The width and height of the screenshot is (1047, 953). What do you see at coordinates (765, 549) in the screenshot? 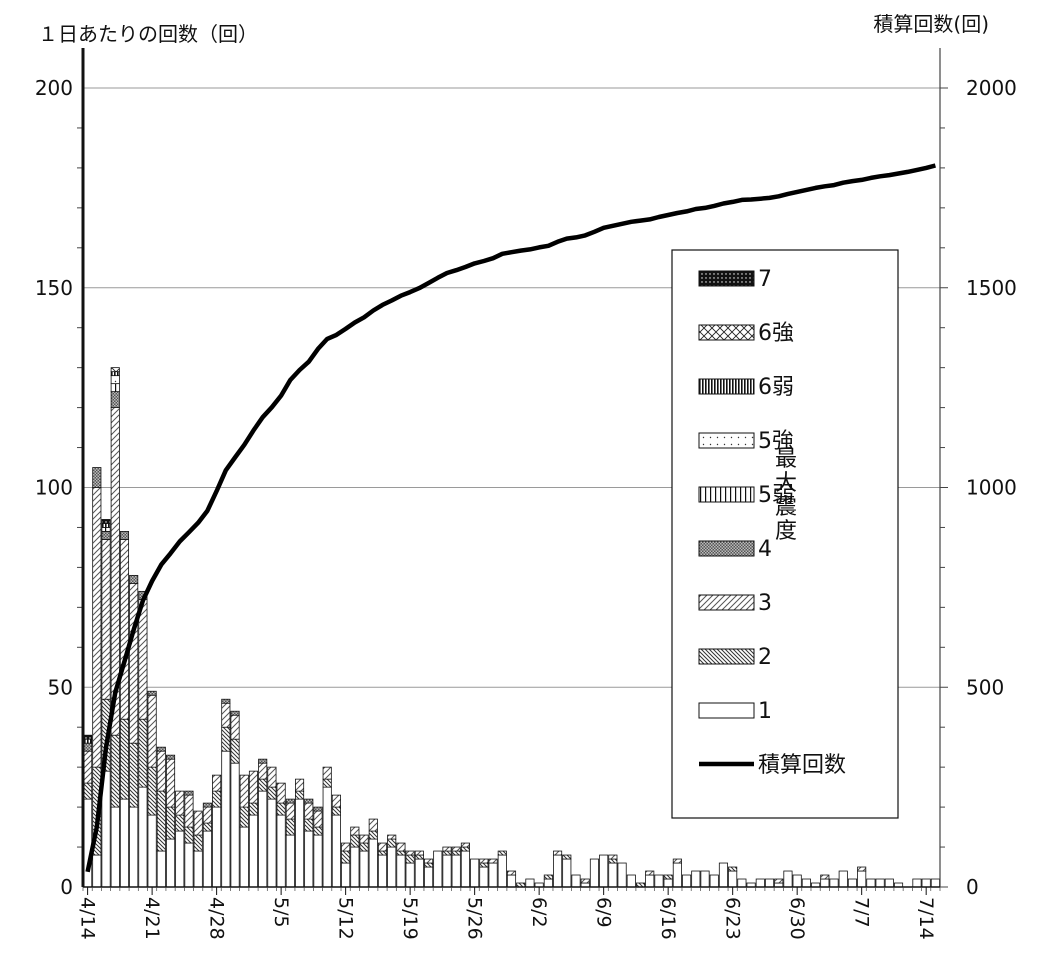
I see `legend-entry-label: 4` at bounding box center [765, 549].